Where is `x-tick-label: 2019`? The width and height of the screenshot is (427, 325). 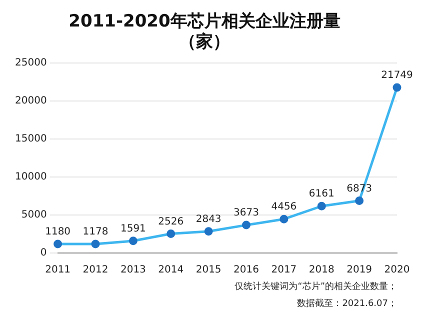
x-tick-label: 2019 is located at coordinates (359, 270).